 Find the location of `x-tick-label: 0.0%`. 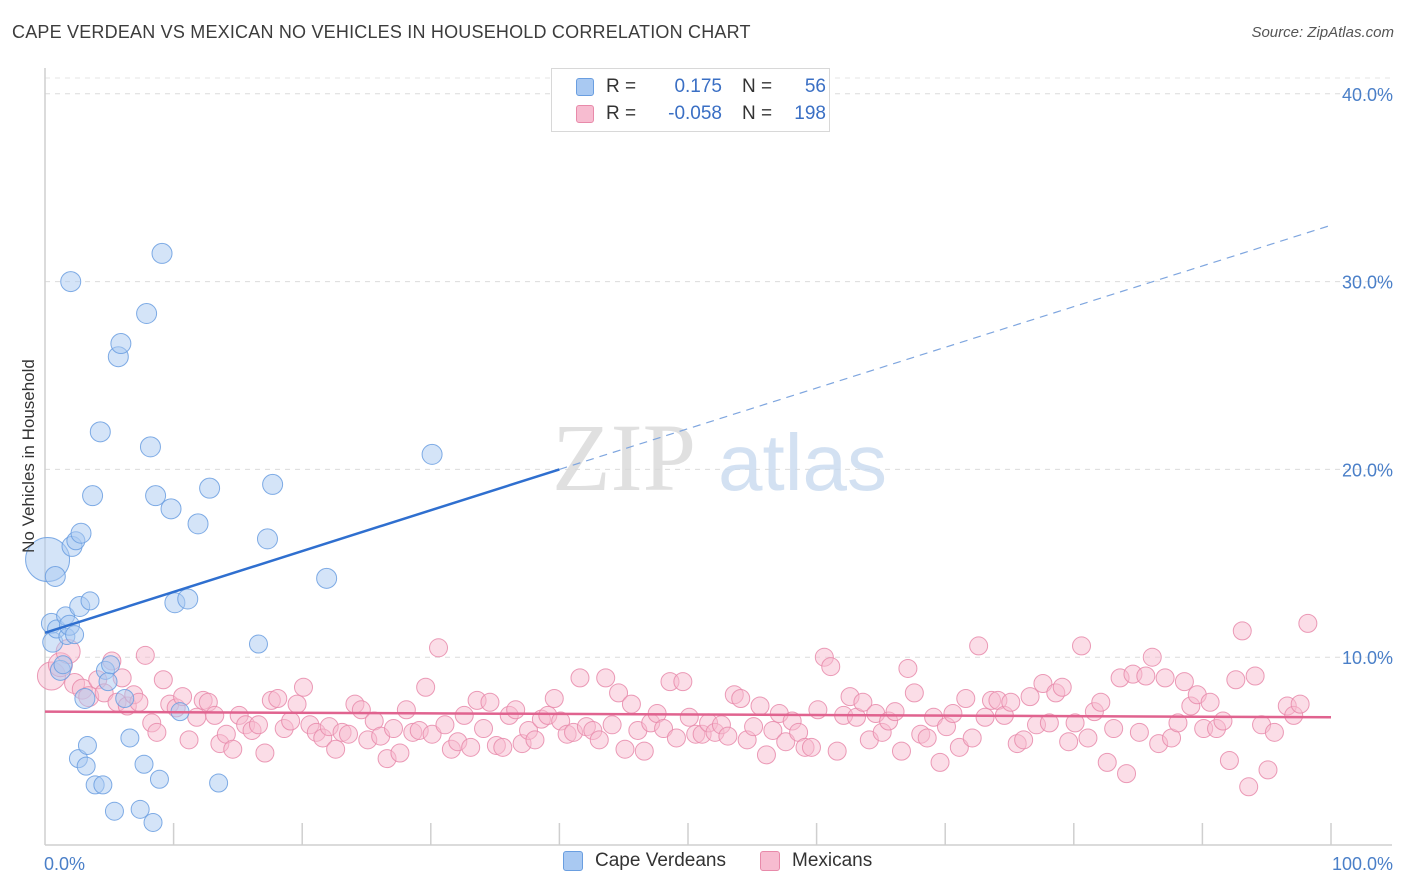

x-tick-label: 0.0% is located at coordinates (64, 864).